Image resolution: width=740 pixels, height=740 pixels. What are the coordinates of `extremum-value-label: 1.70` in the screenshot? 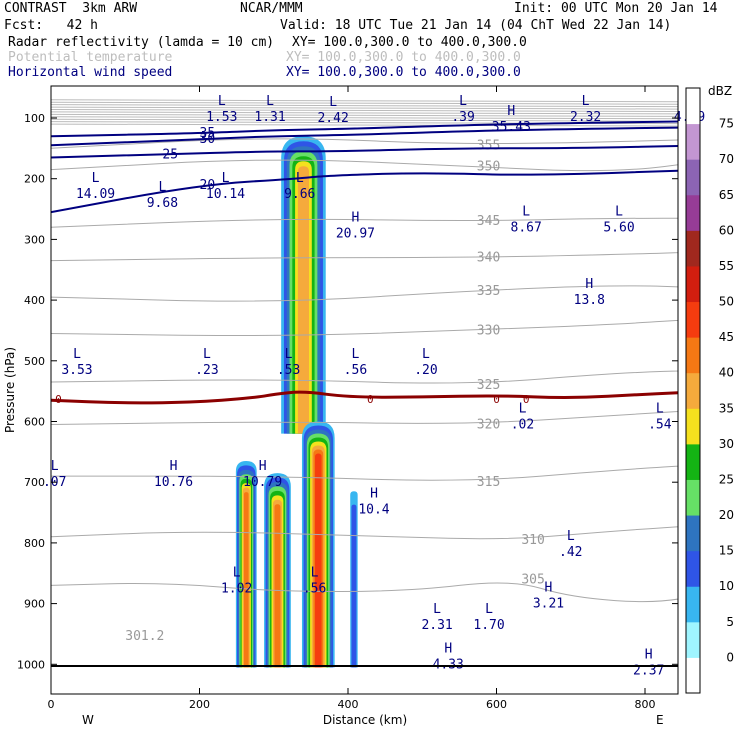 It's located at (488, 625).